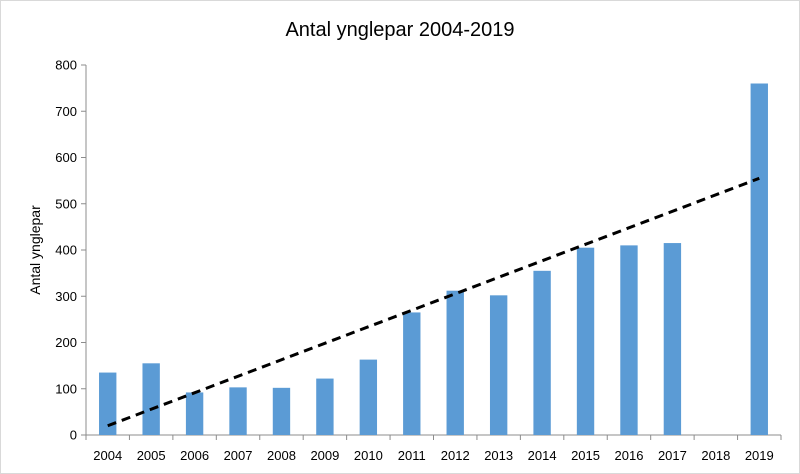 This screenshot has height=474, width=800. Describe the element at coordinates (455, 455) in the screenshot. I see `x-tick-label: 2012` at that location.